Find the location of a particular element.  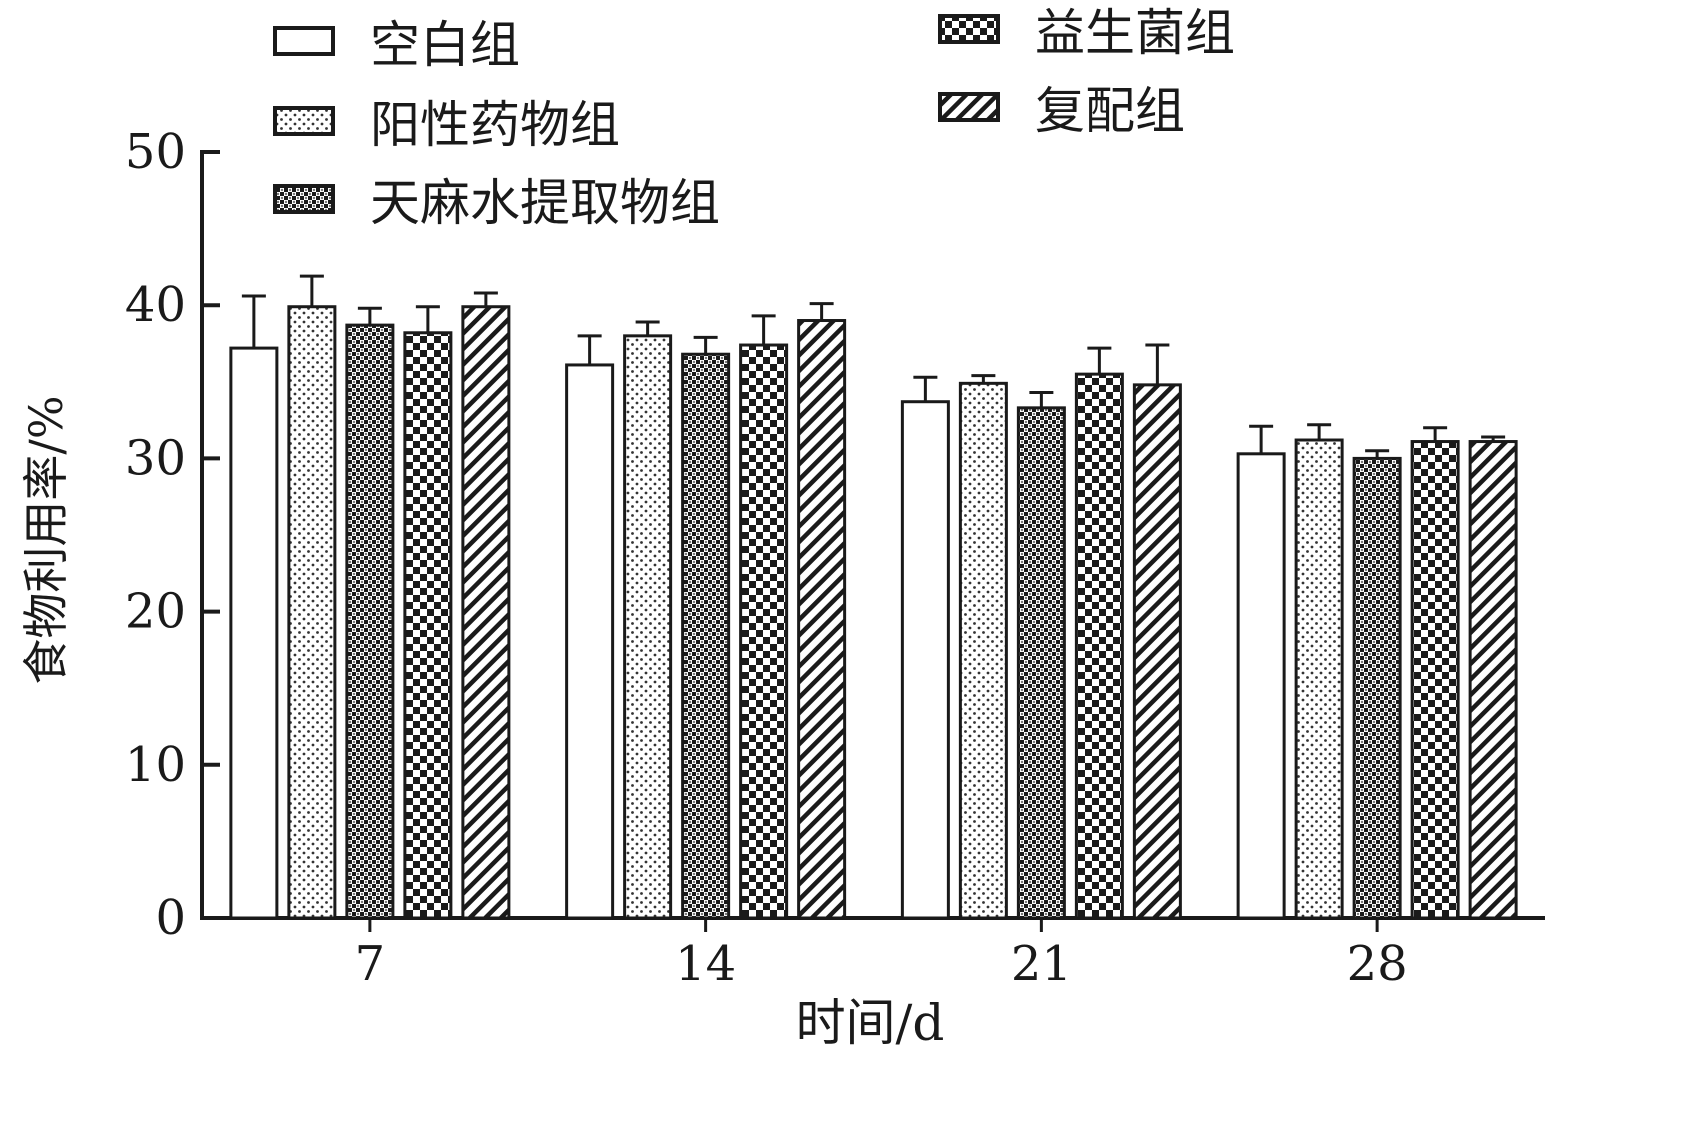

legend-label: 阳性药物组 is located at coordinates (495, 125).